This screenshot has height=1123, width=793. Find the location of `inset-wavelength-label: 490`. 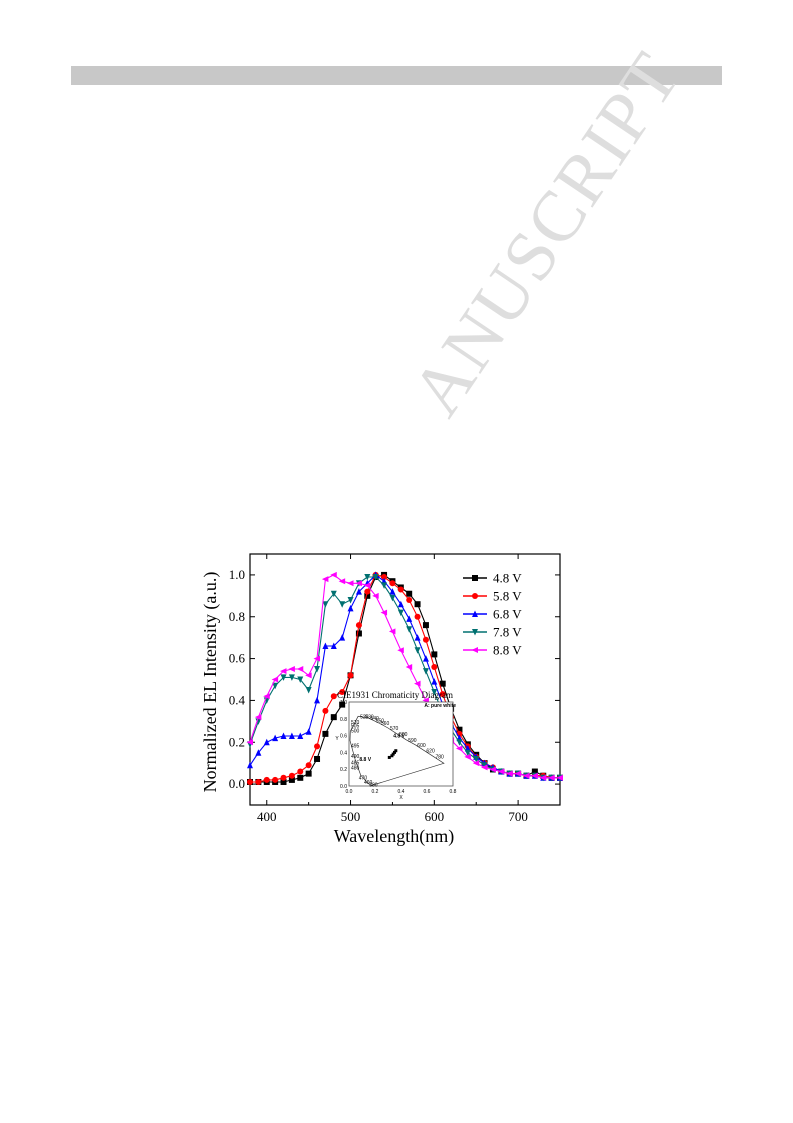

inset-wavelength-label: 490 is located at coordinates (355, 757).